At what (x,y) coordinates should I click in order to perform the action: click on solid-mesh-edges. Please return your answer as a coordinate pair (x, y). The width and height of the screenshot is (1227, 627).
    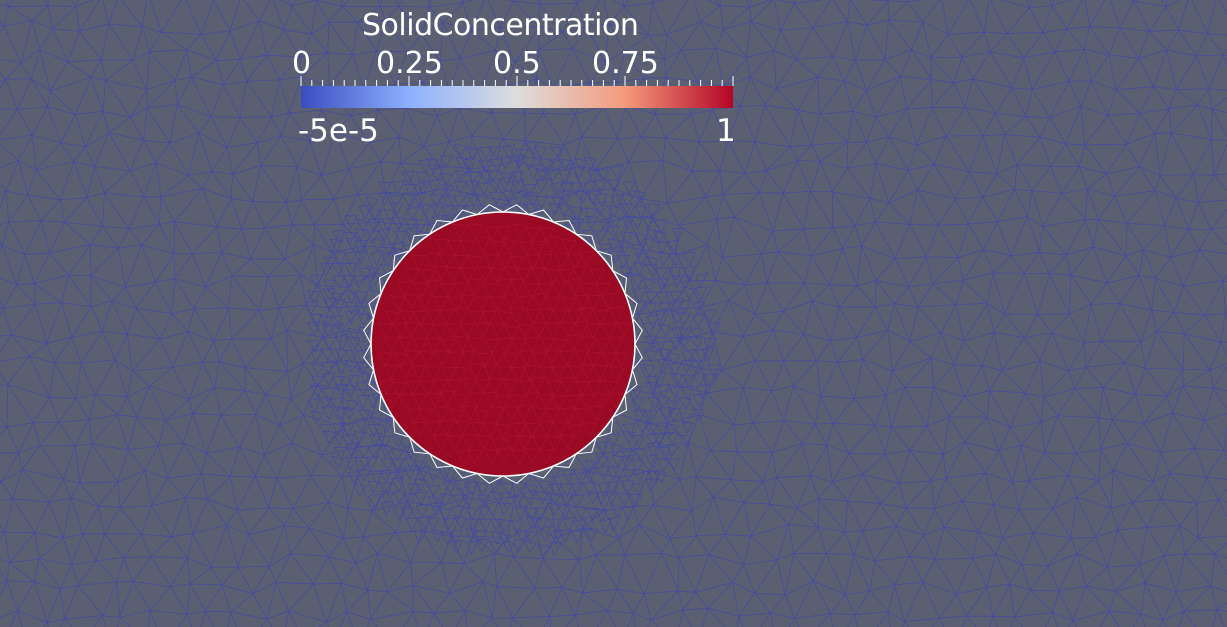
    Looking at the image, I should click on (504, 344).